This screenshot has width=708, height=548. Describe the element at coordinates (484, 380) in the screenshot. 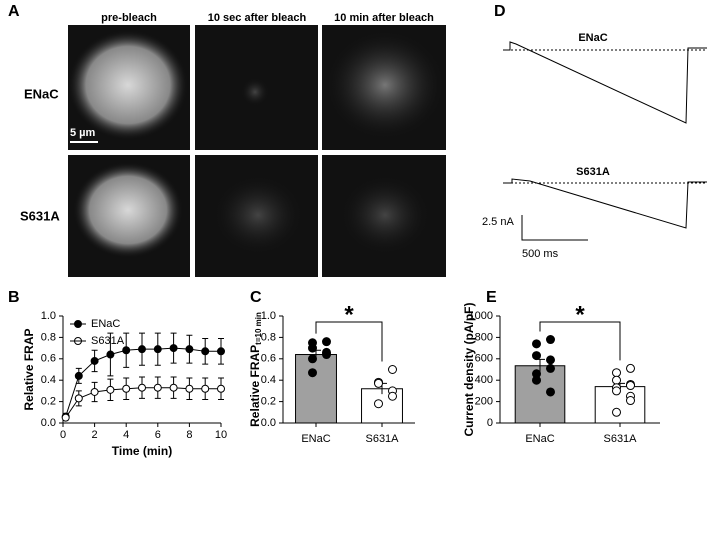

I see `y-tick-label: 400` at that location.